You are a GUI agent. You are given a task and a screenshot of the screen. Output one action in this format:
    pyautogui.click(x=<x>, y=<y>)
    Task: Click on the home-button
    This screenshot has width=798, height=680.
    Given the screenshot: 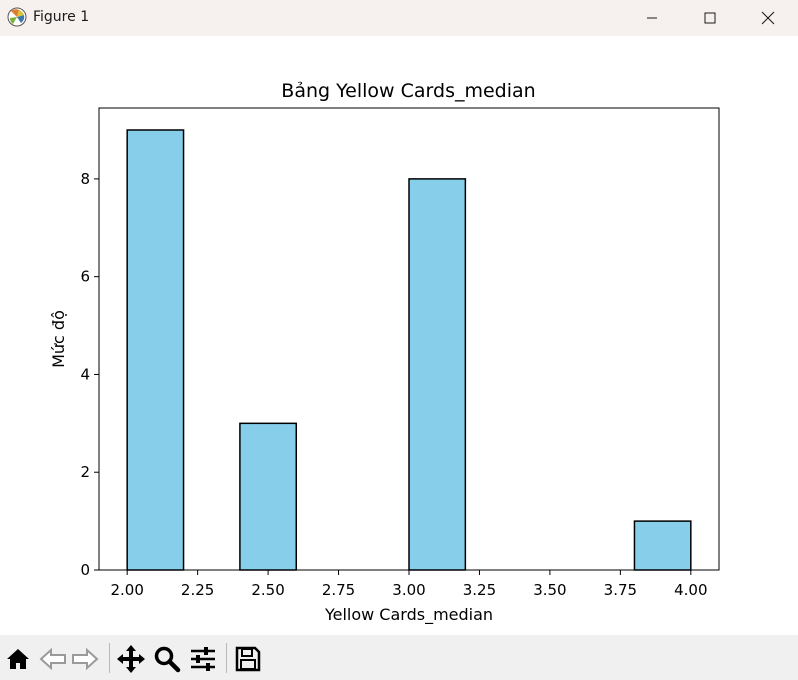 What is the action you would take?
    pyautogui.click(x=18, y=659)
    